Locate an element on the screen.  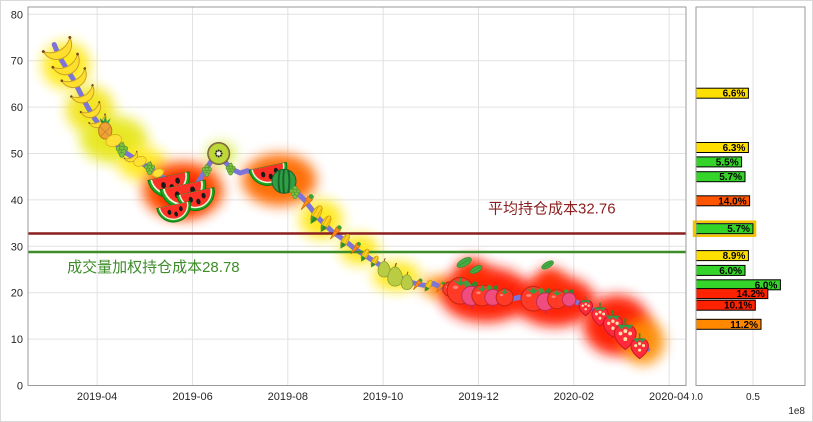
vwap-cost-label: 成交量加权持仓成本28.78 is located at coordinates (153, 267).